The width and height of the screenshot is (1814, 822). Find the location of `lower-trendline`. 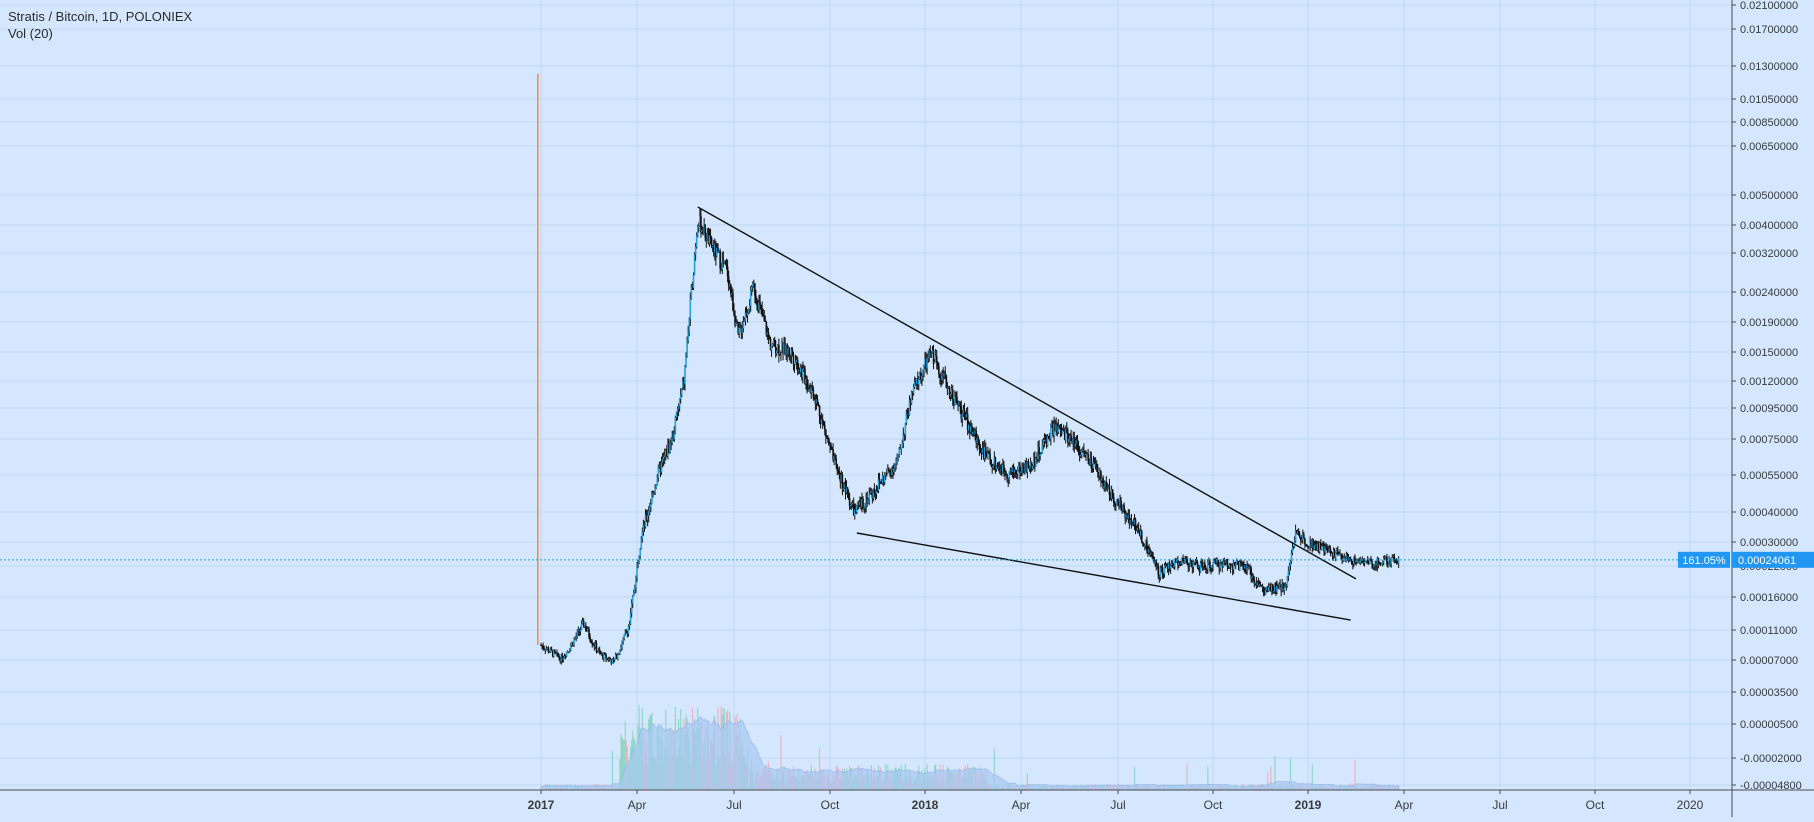

lower-trendline is located at coordinates (1103, 576).